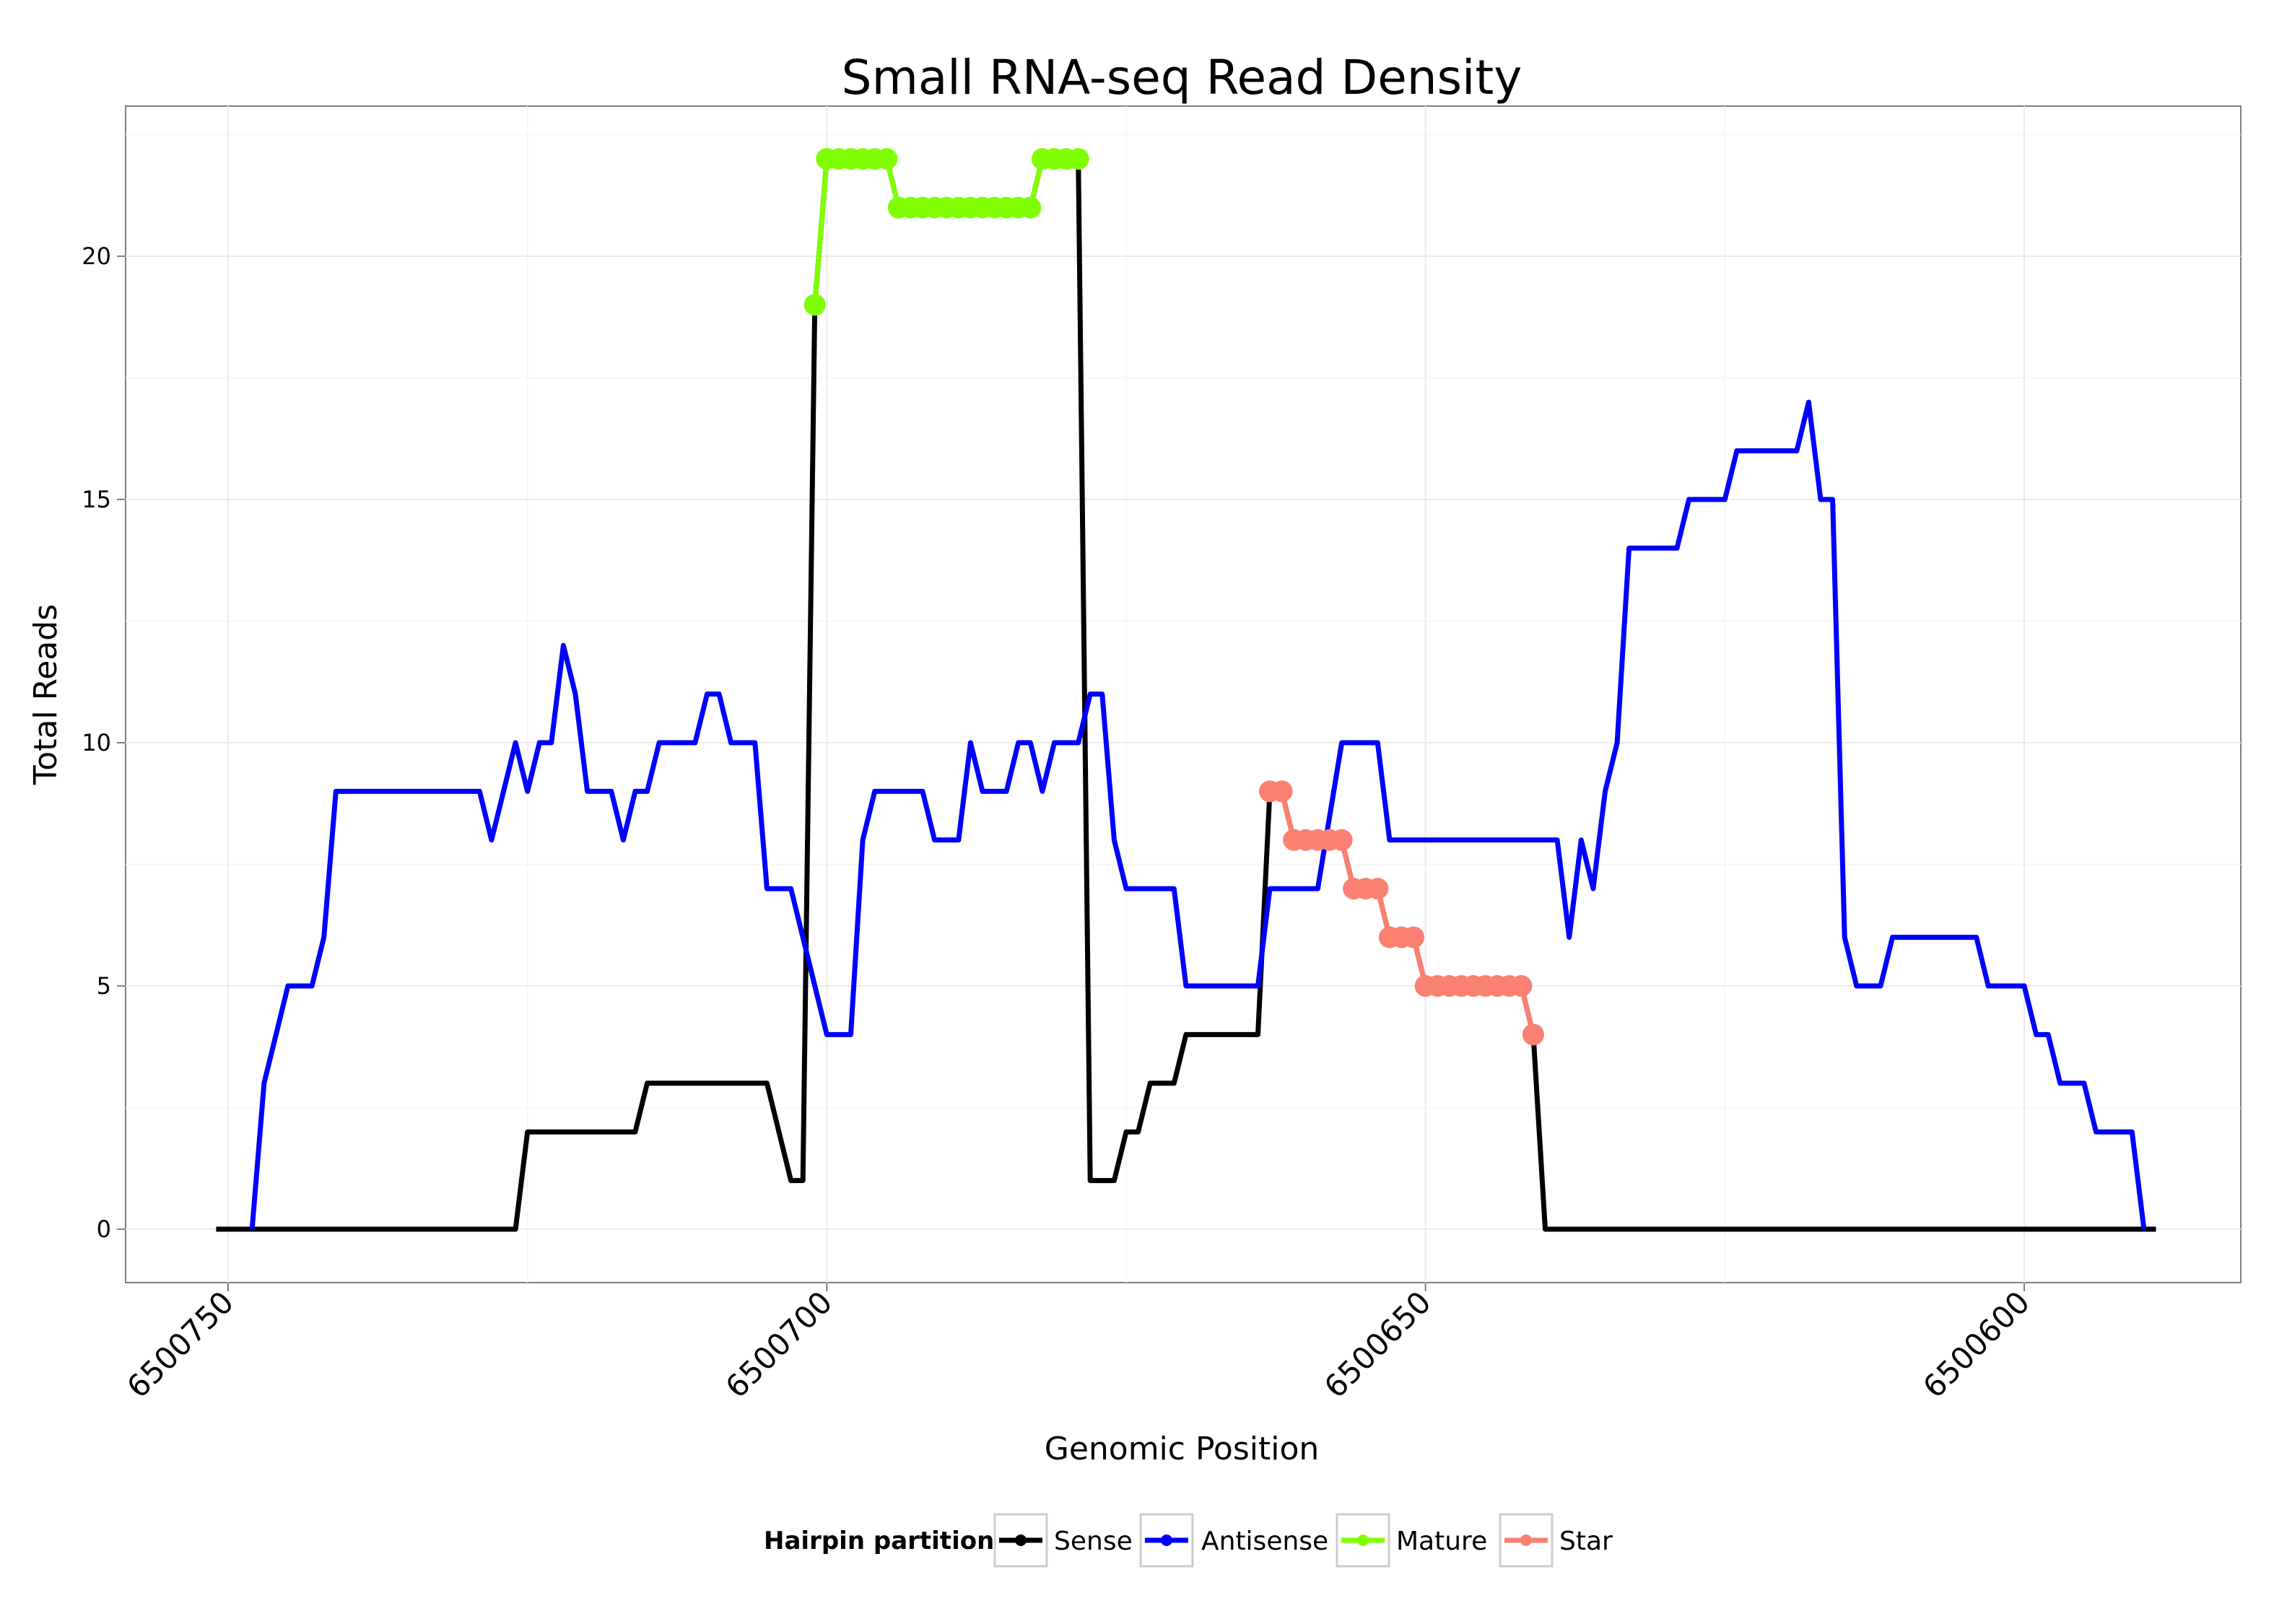 The height and width of the screenshot is (1624, 2274). What do you see at coordinates (1586, 1541) in the screenshot?
I see `legend-label-star: Star` at bounding box center [1586, 1541].